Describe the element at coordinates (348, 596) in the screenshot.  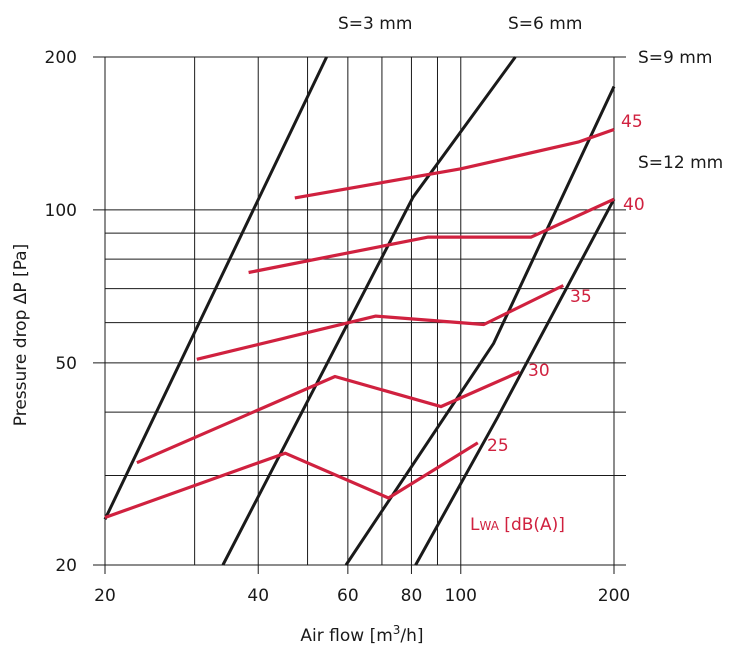
I see `x-tick-label-60: 60` at that location.